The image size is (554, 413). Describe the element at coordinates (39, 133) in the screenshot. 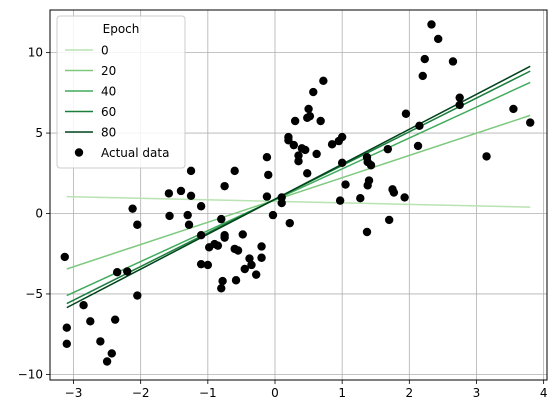

I see `y-tick-label: 5` at that location.